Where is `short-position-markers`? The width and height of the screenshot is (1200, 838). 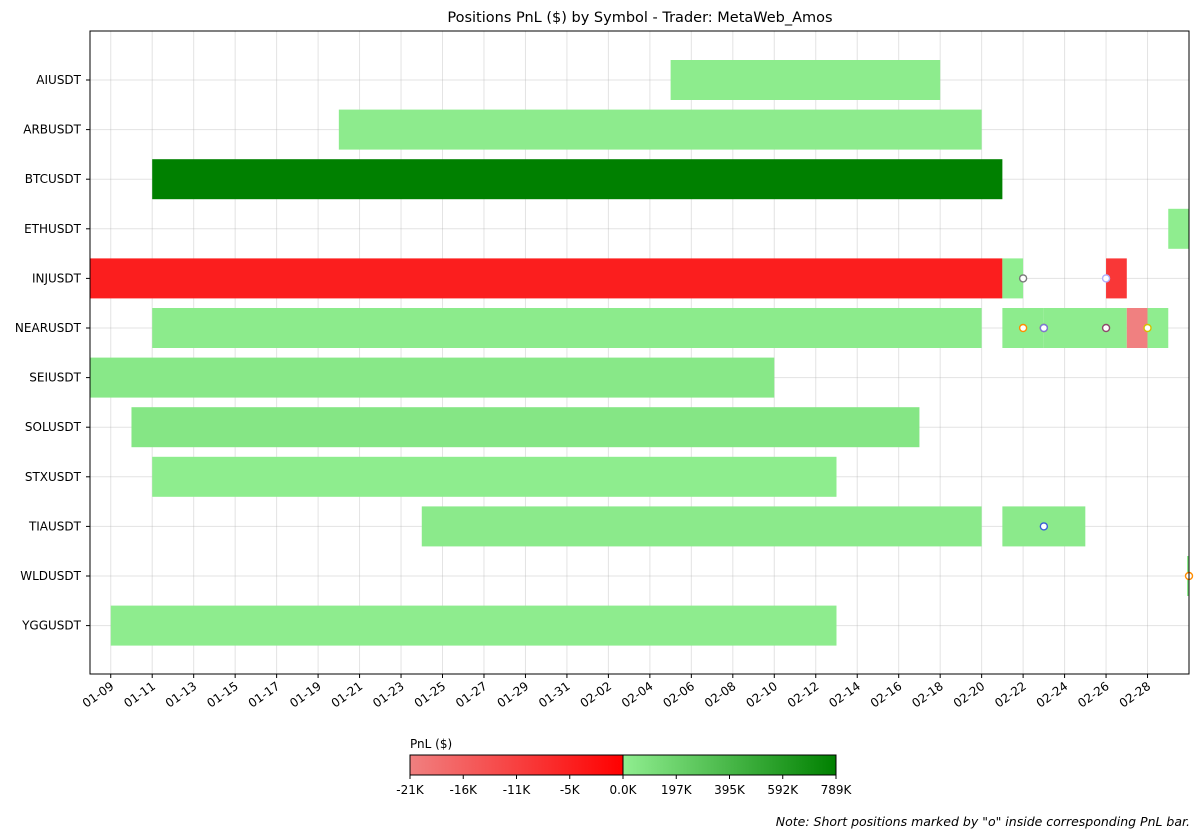
short-position-markers is located at coordinates (1106, 427).